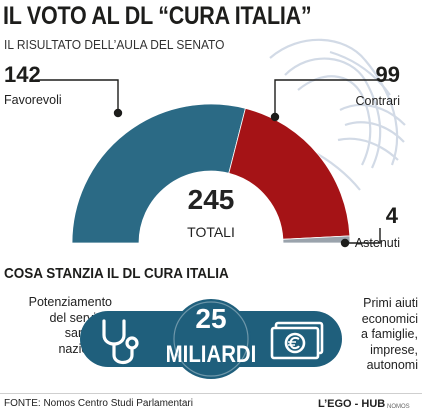 This screenshot has height=413, width=422. I want to click on money-icon, so click(297, 340).